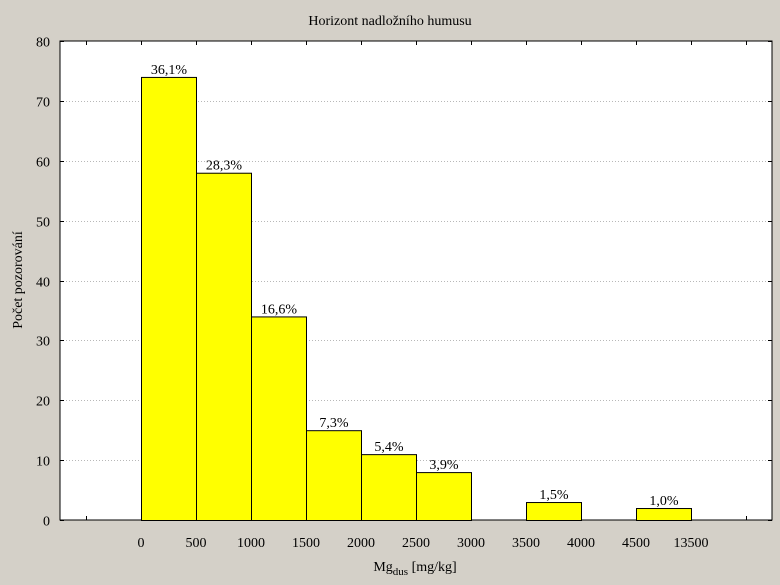 The height and width of the screenshot is (585, 780). What do you see at coordinates (43, 402) in the screenshot?
I see `y-tick-label: 20` at bounding box center [43, 402].